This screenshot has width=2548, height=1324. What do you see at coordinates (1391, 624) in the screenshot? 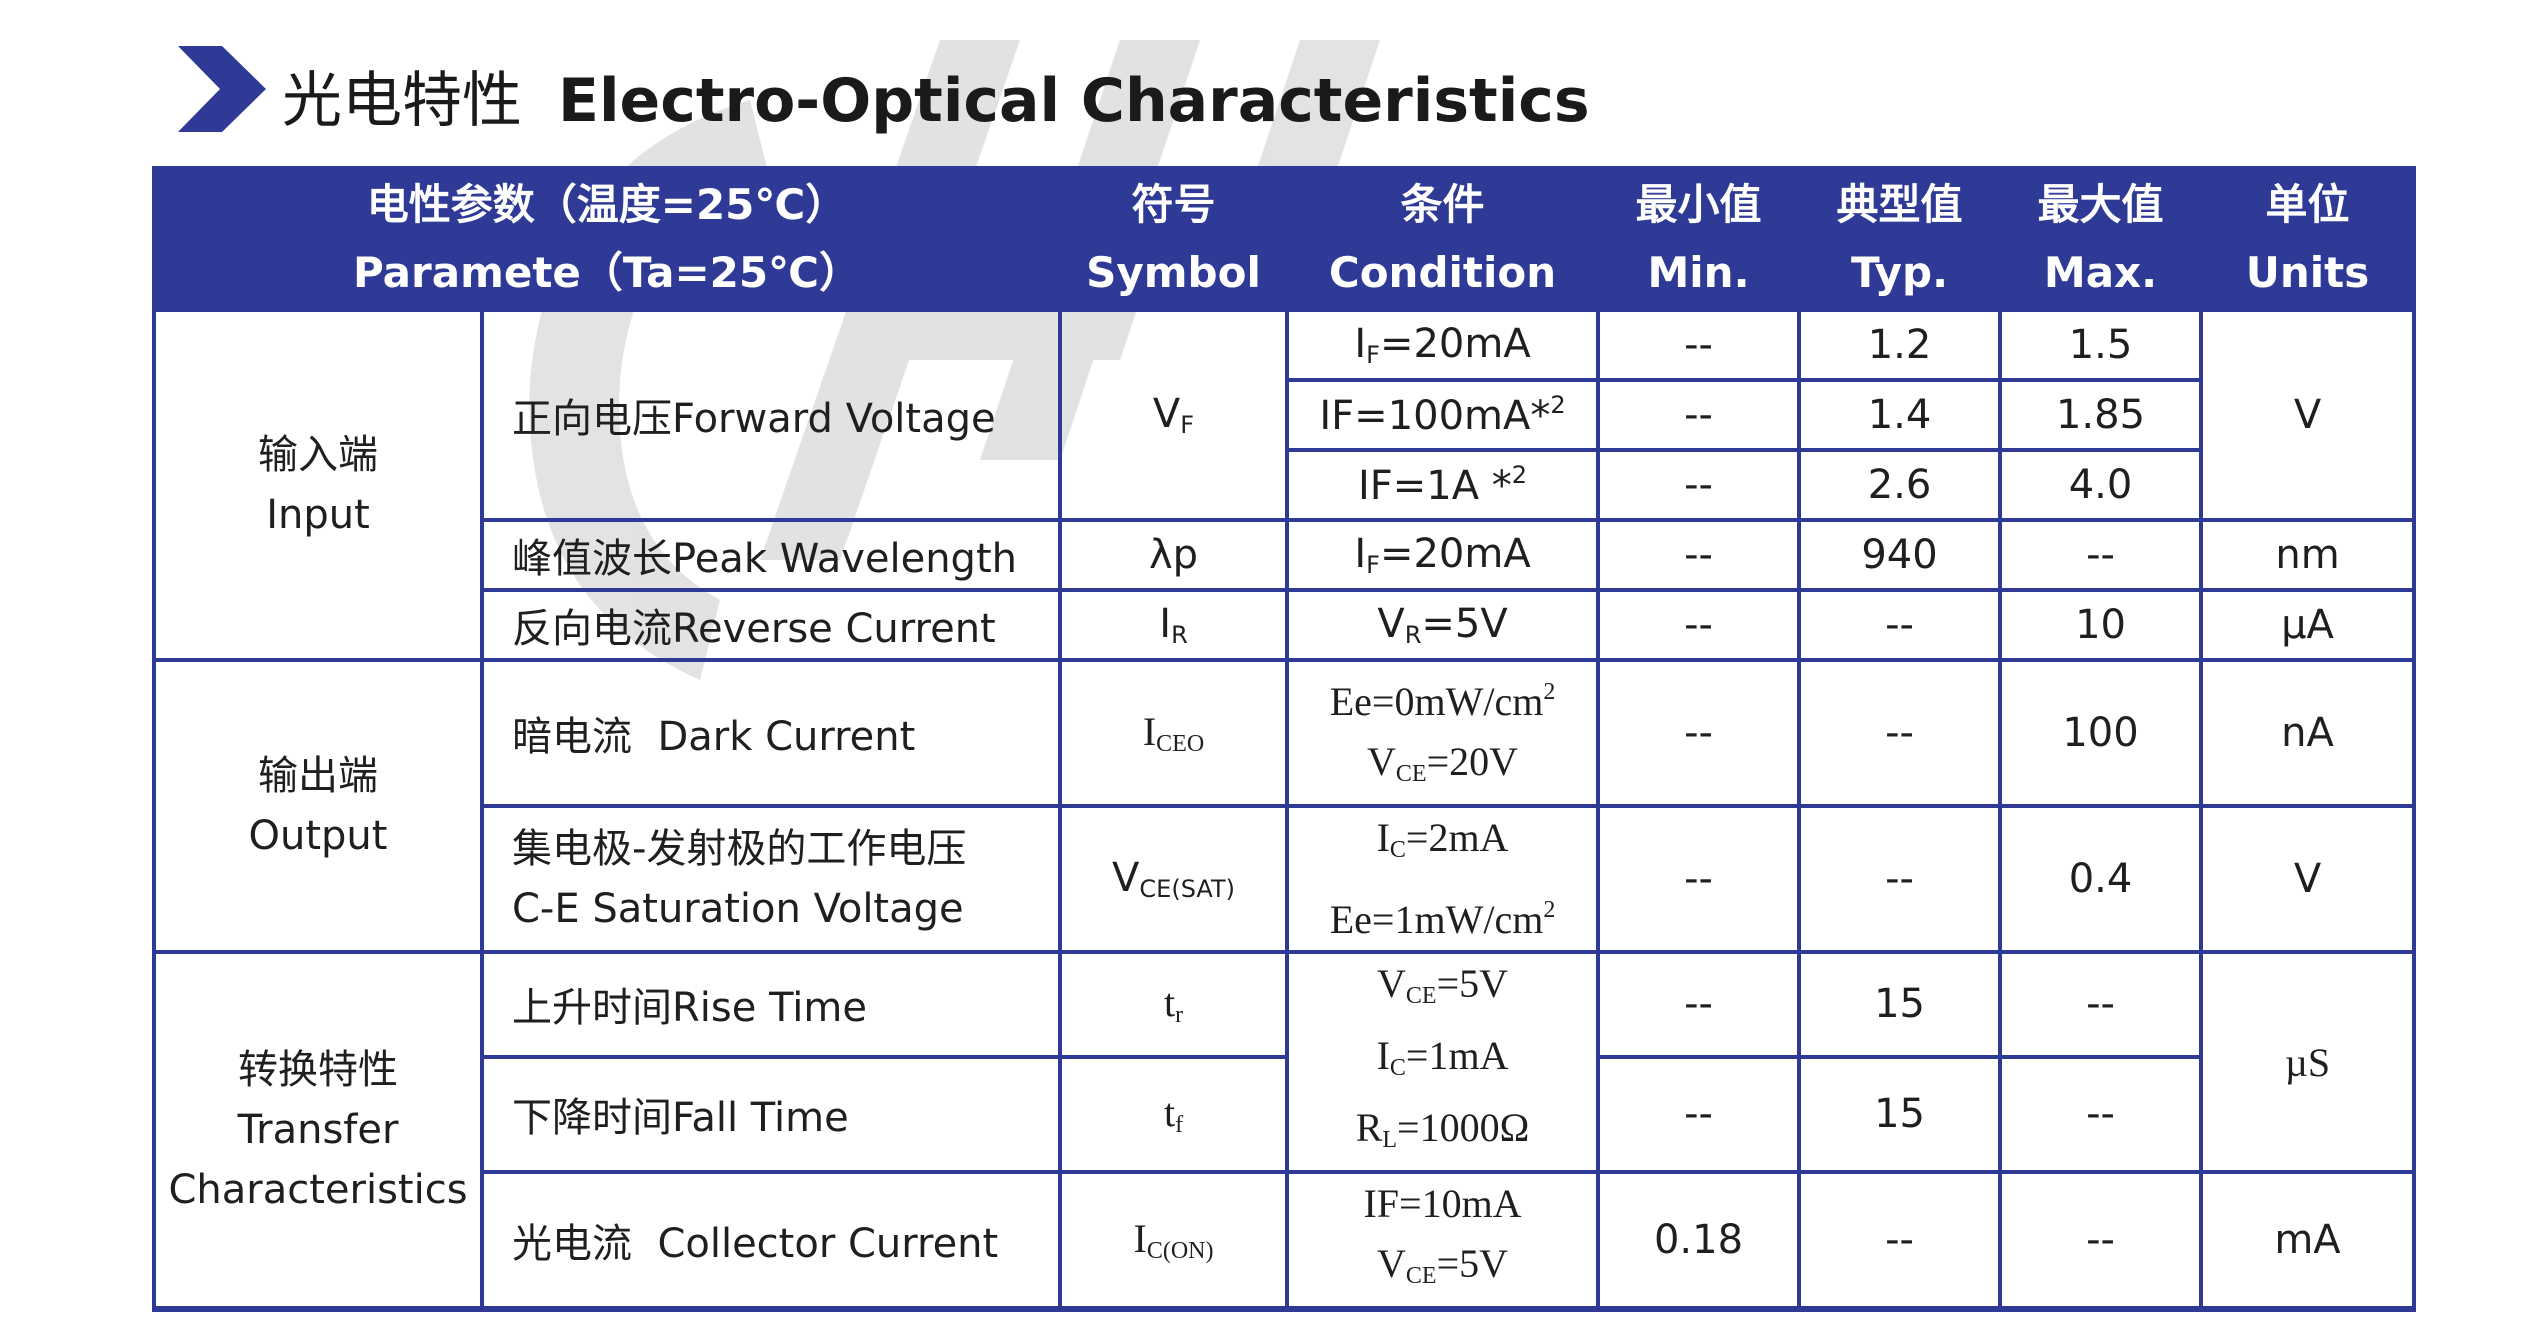
I see `cond-main: V` at bounding box center [1391, 624].